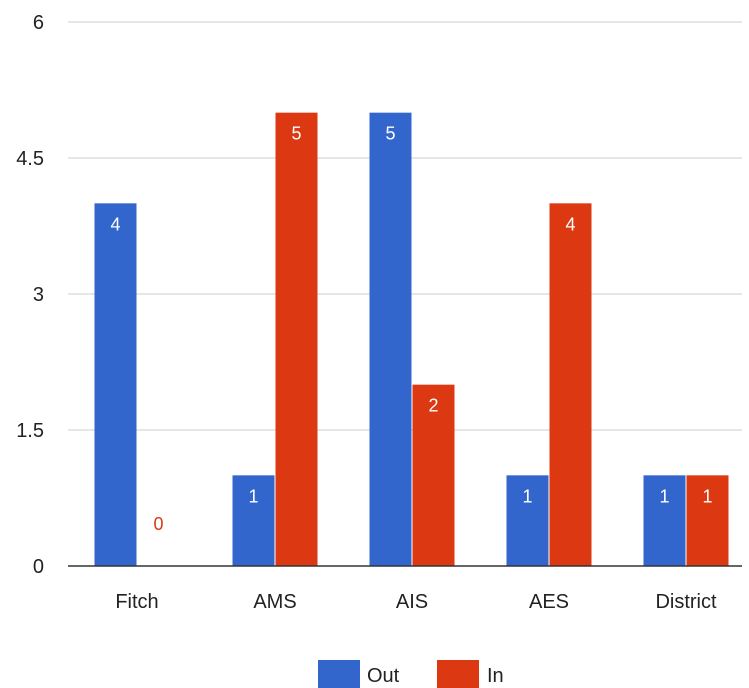  Describe the element at coordinates (30, 431) in the screenshot. I see `y-tick-label: 1.5` at that location.